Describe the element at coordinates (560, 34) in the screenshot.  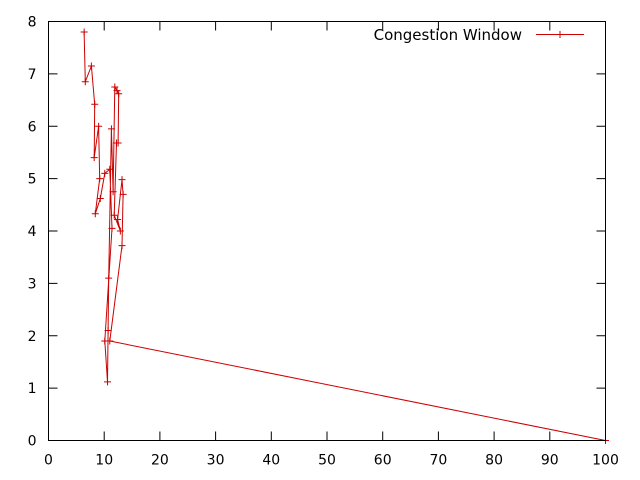
I see `legend-marker` at that location.